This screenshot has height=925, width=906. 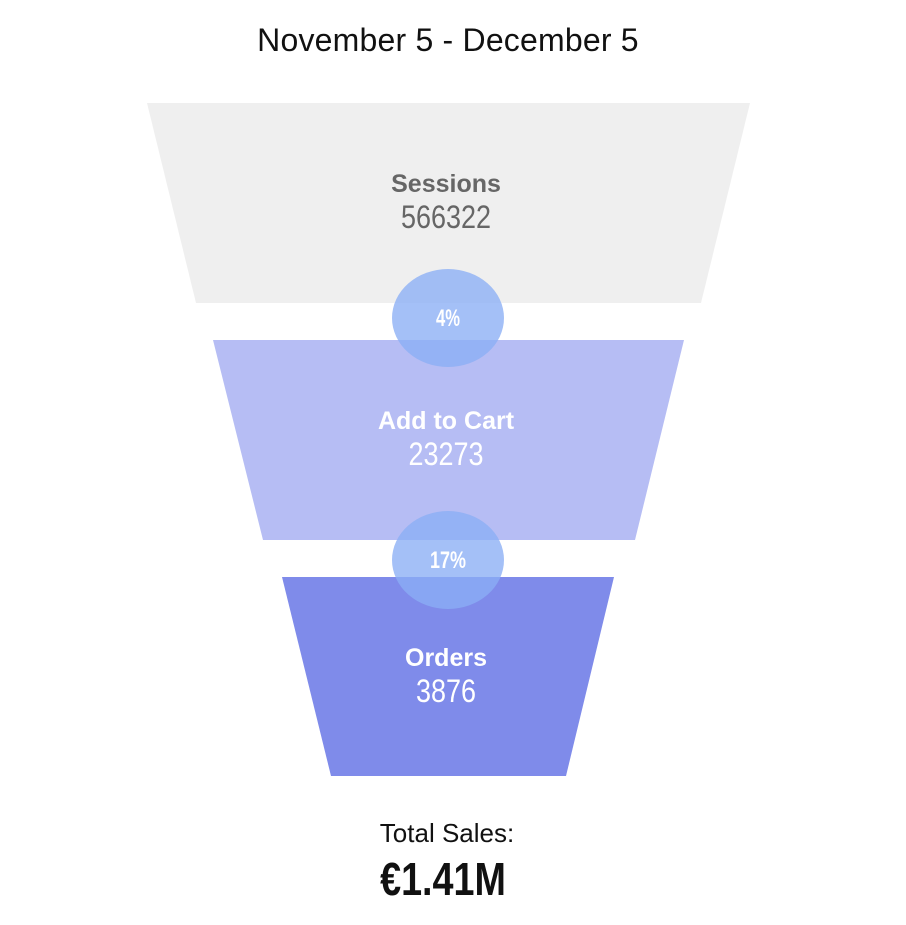 I want to click on conversion-rate-1: 4%, so click(x=448, y=318).